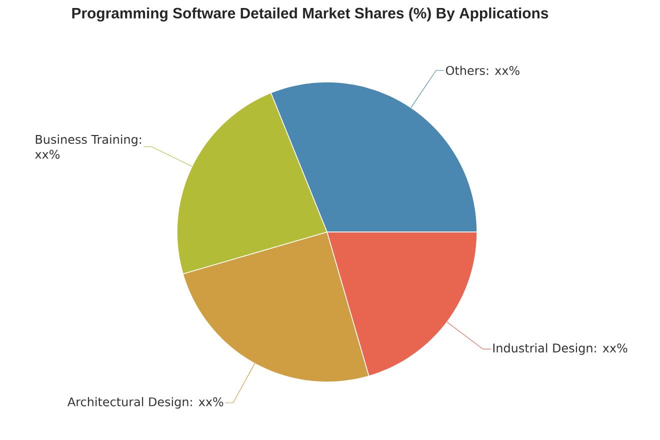 This screenshot has height=440, width=660. I want to click on slice-label: Architectural Design, so click(128, 403).